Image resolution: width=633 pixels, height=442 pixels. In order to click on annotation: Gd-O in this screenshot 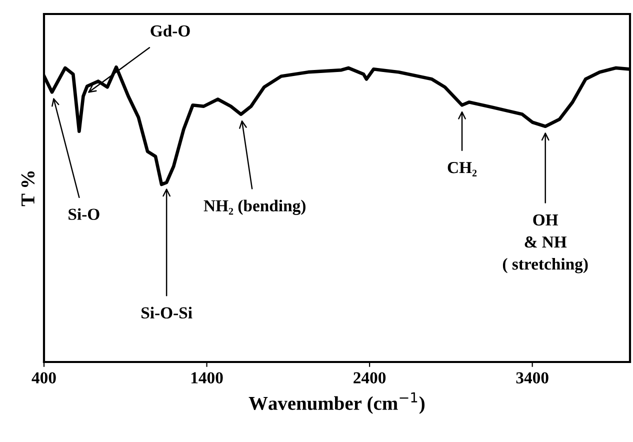, I will do `click(170, 30)`.